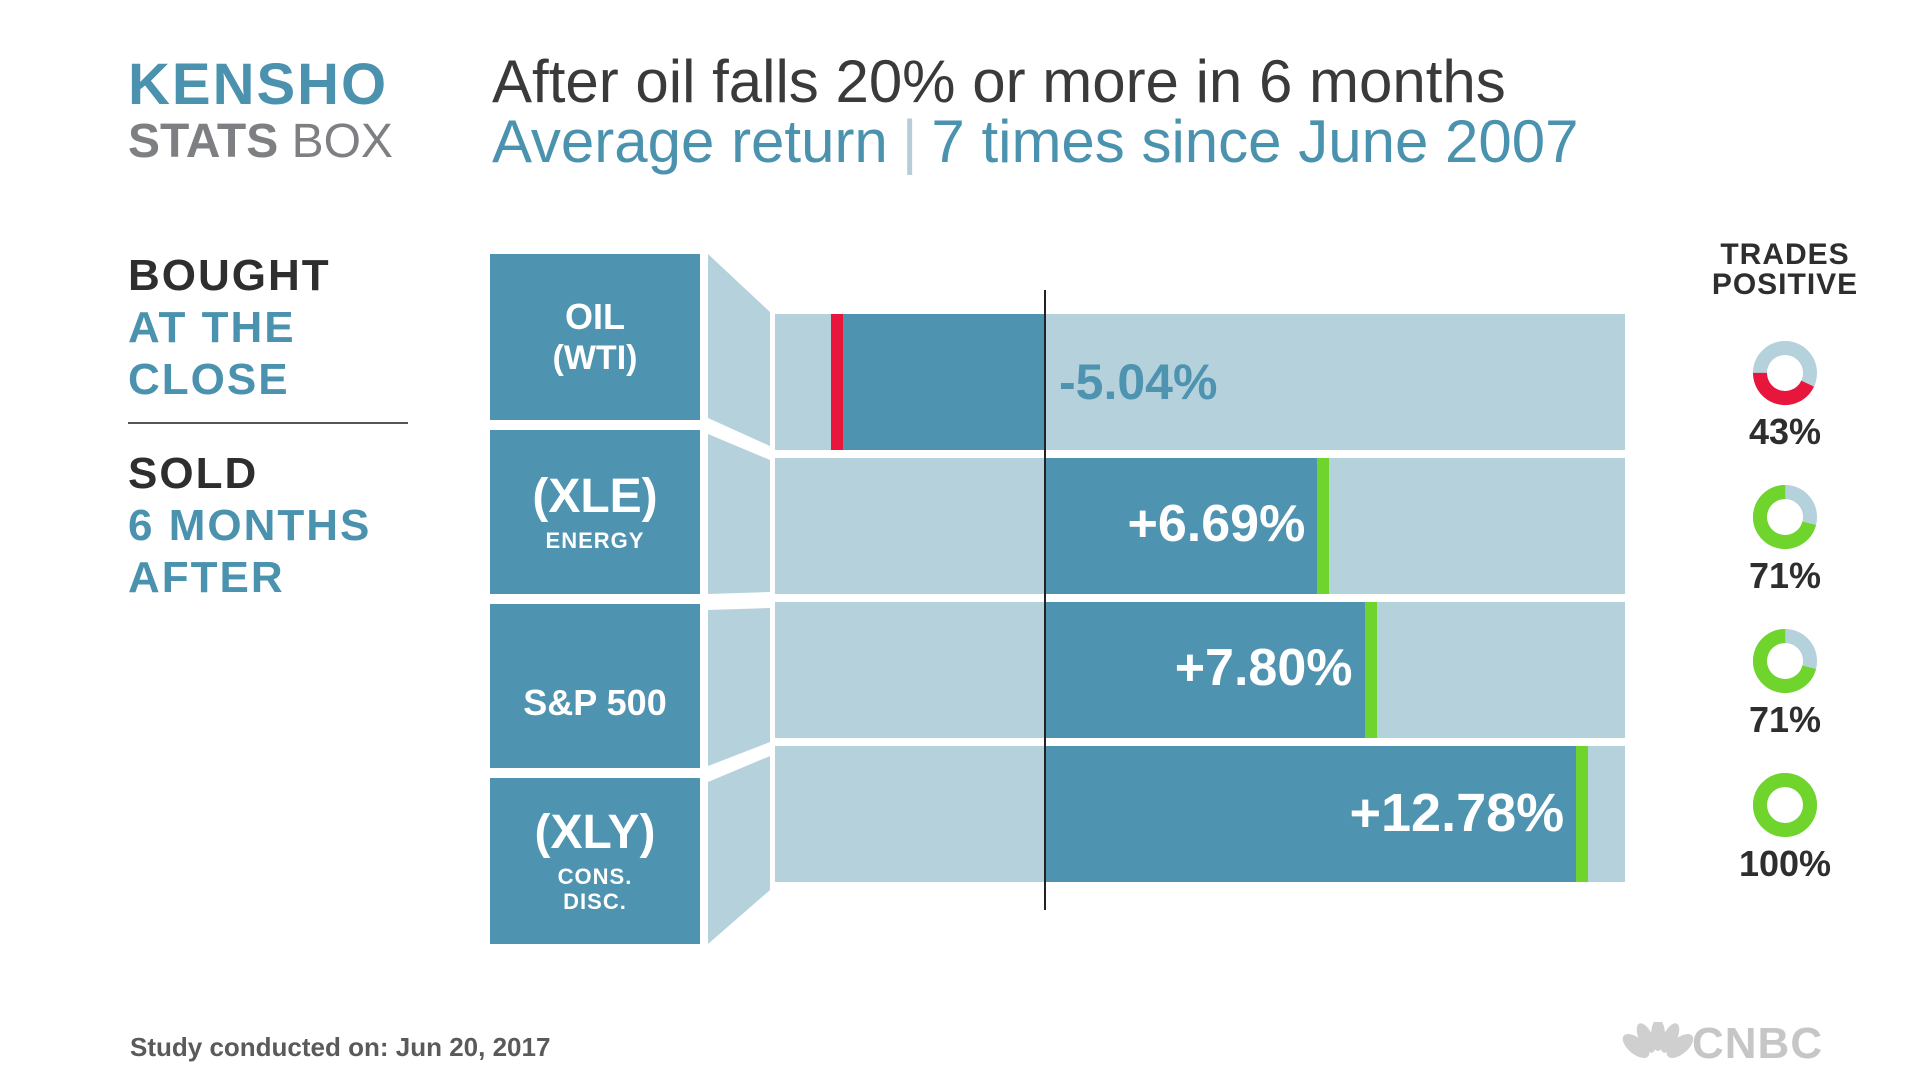 This screenshot has height=1080, width=1920. Describe the element at coordinates (1457, 813) in the screenshot. I see `bar-value-label: +12.78%` at that location.